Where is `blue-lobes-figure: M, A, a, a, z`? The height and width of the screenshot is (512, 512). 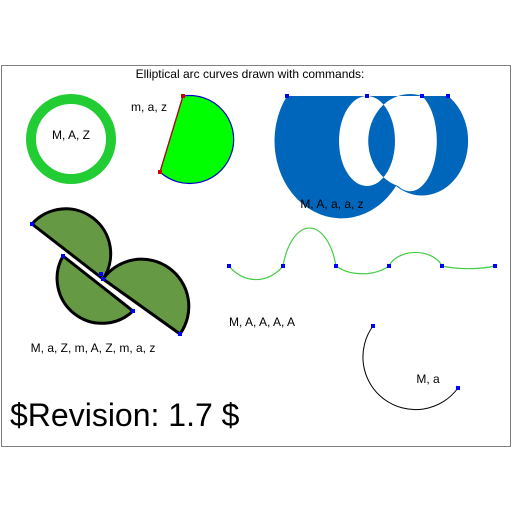
blue-lobes-figure: M, A, a, a, z is located at coordinates (371, 156).